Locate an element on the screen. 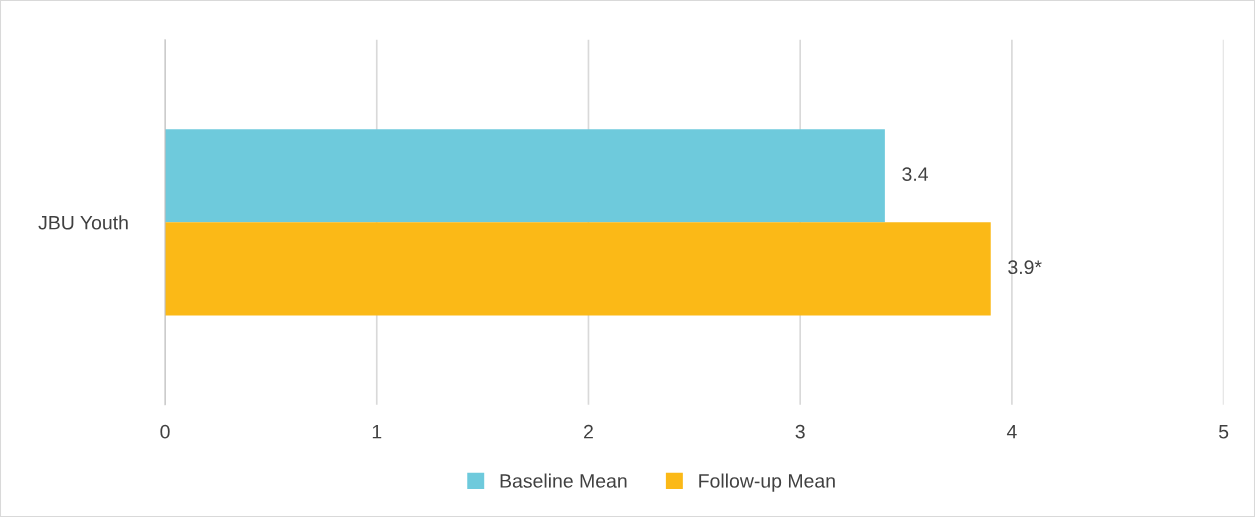 Image resolution: width=1255 pixels, height=517 pixels. x-tick-label: 2 is located at coordinates (588, 431).